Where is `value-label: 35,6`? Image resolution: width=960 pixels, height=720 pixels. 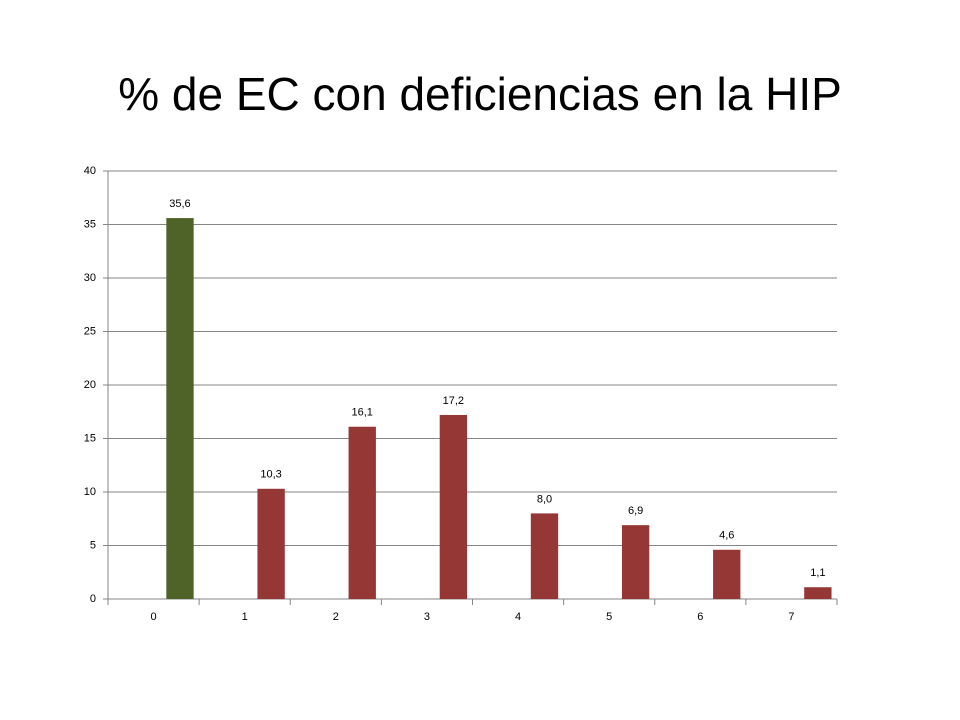 value-label: 35,6 is located at coordinates (179, 204).